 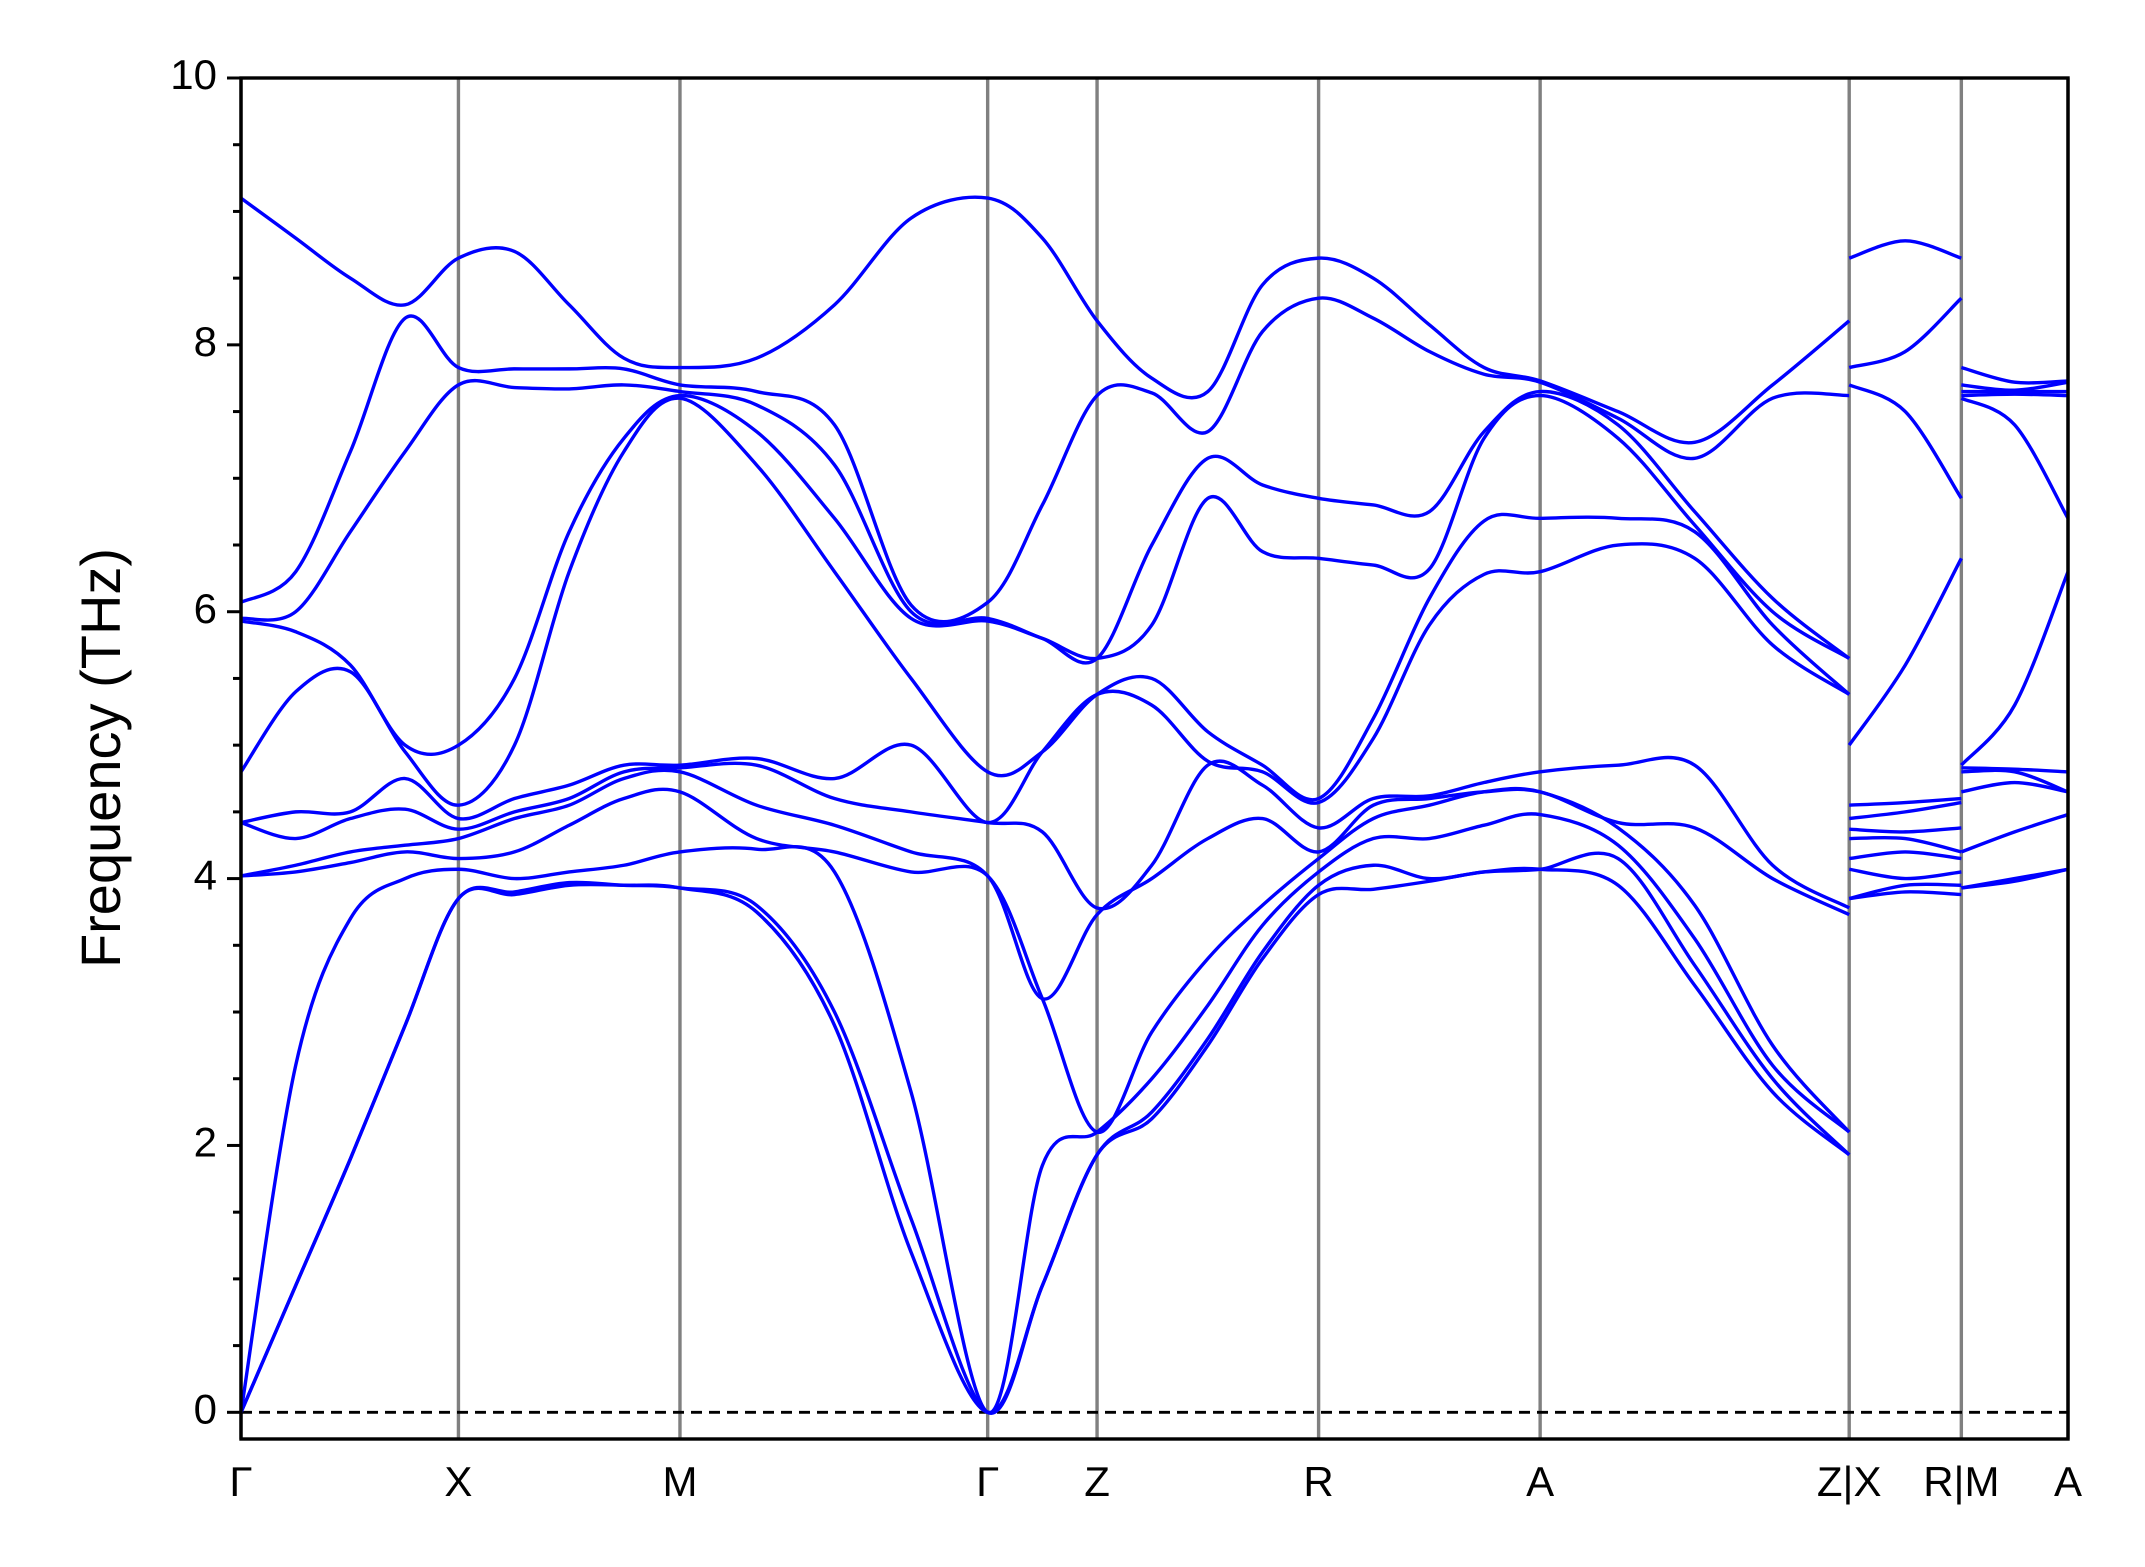 I want to click on x-tick-label: R, so click(x=1318, y=1481).